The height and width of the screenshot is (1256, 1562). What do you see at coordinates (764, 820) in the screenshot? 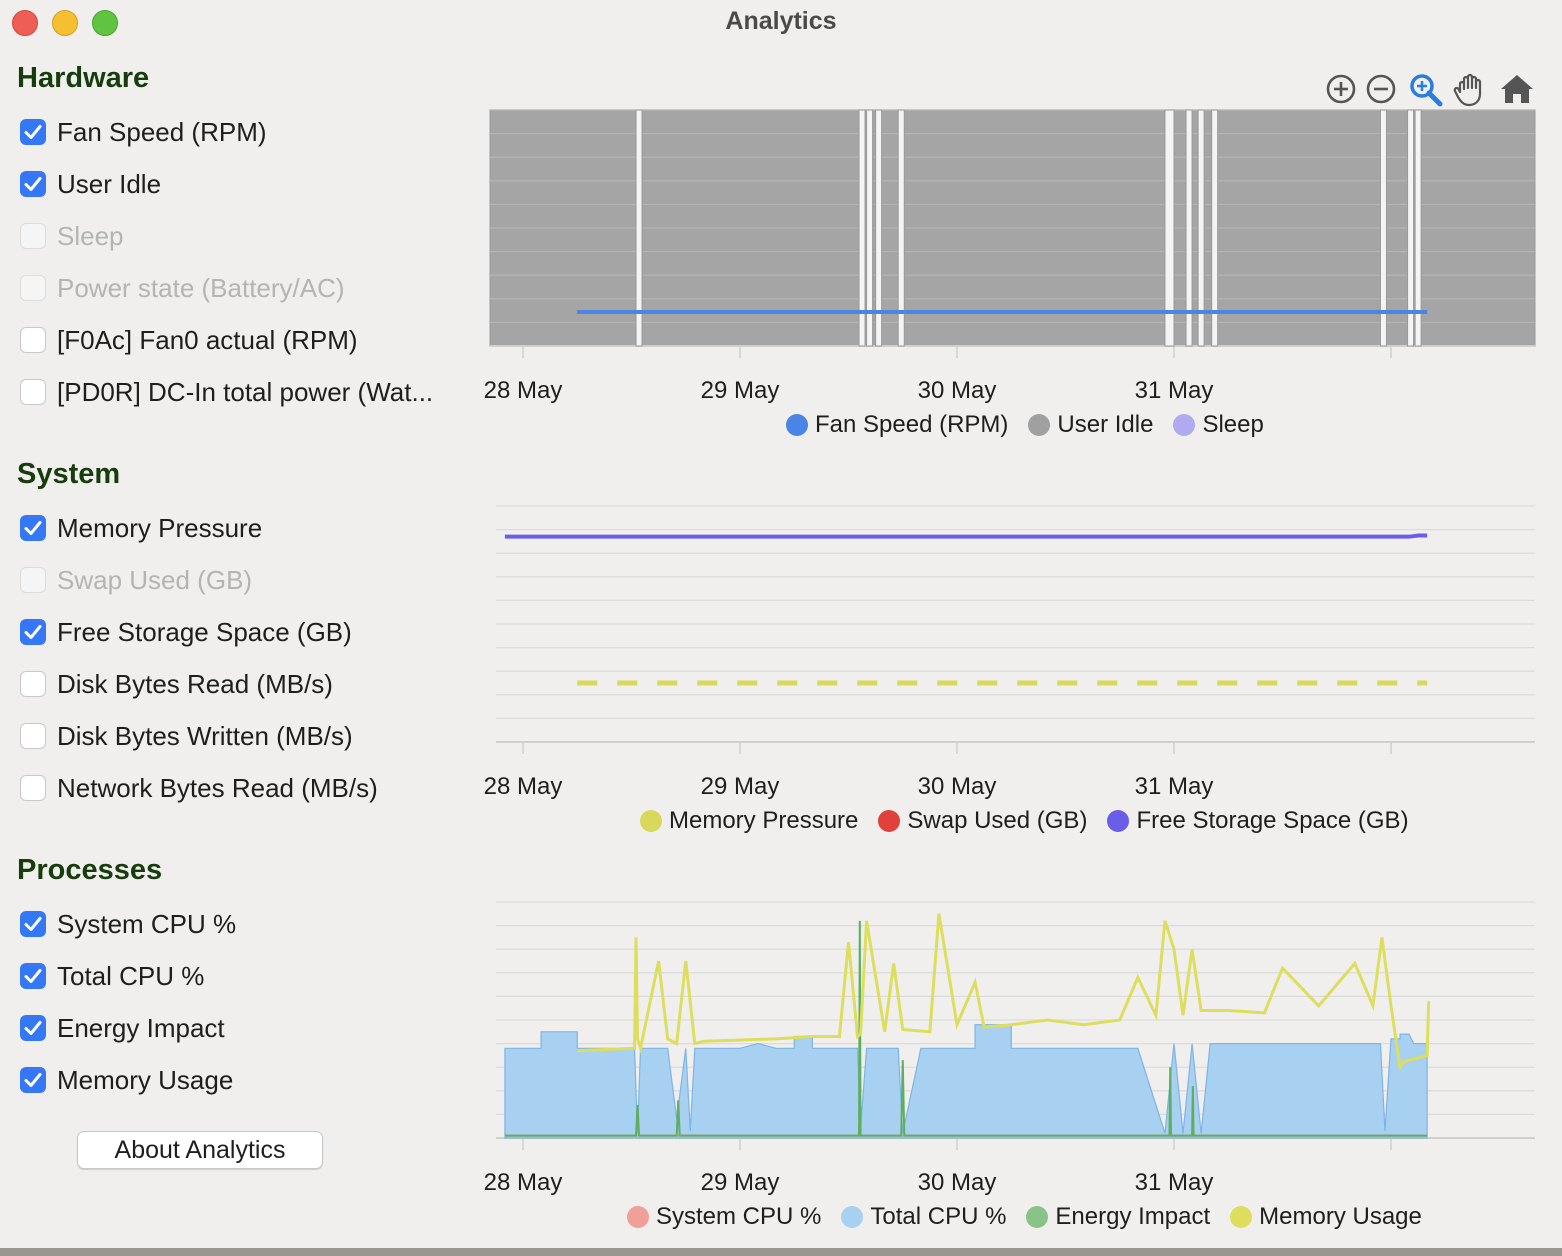
I see `legend-label: Memory Pressure` at bounding box center [764, 820].